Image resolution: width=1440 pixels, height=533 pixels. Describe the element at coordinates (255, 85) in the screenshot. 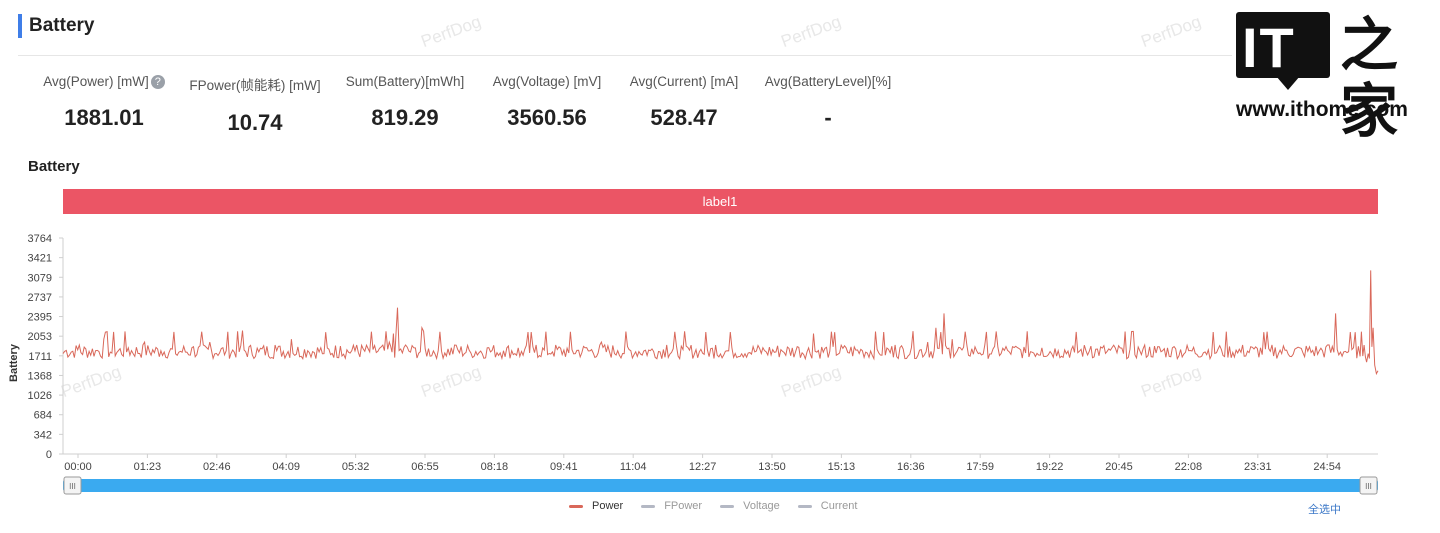

I see `metric-label: FPower(帧能耗) [mW]` at that location.